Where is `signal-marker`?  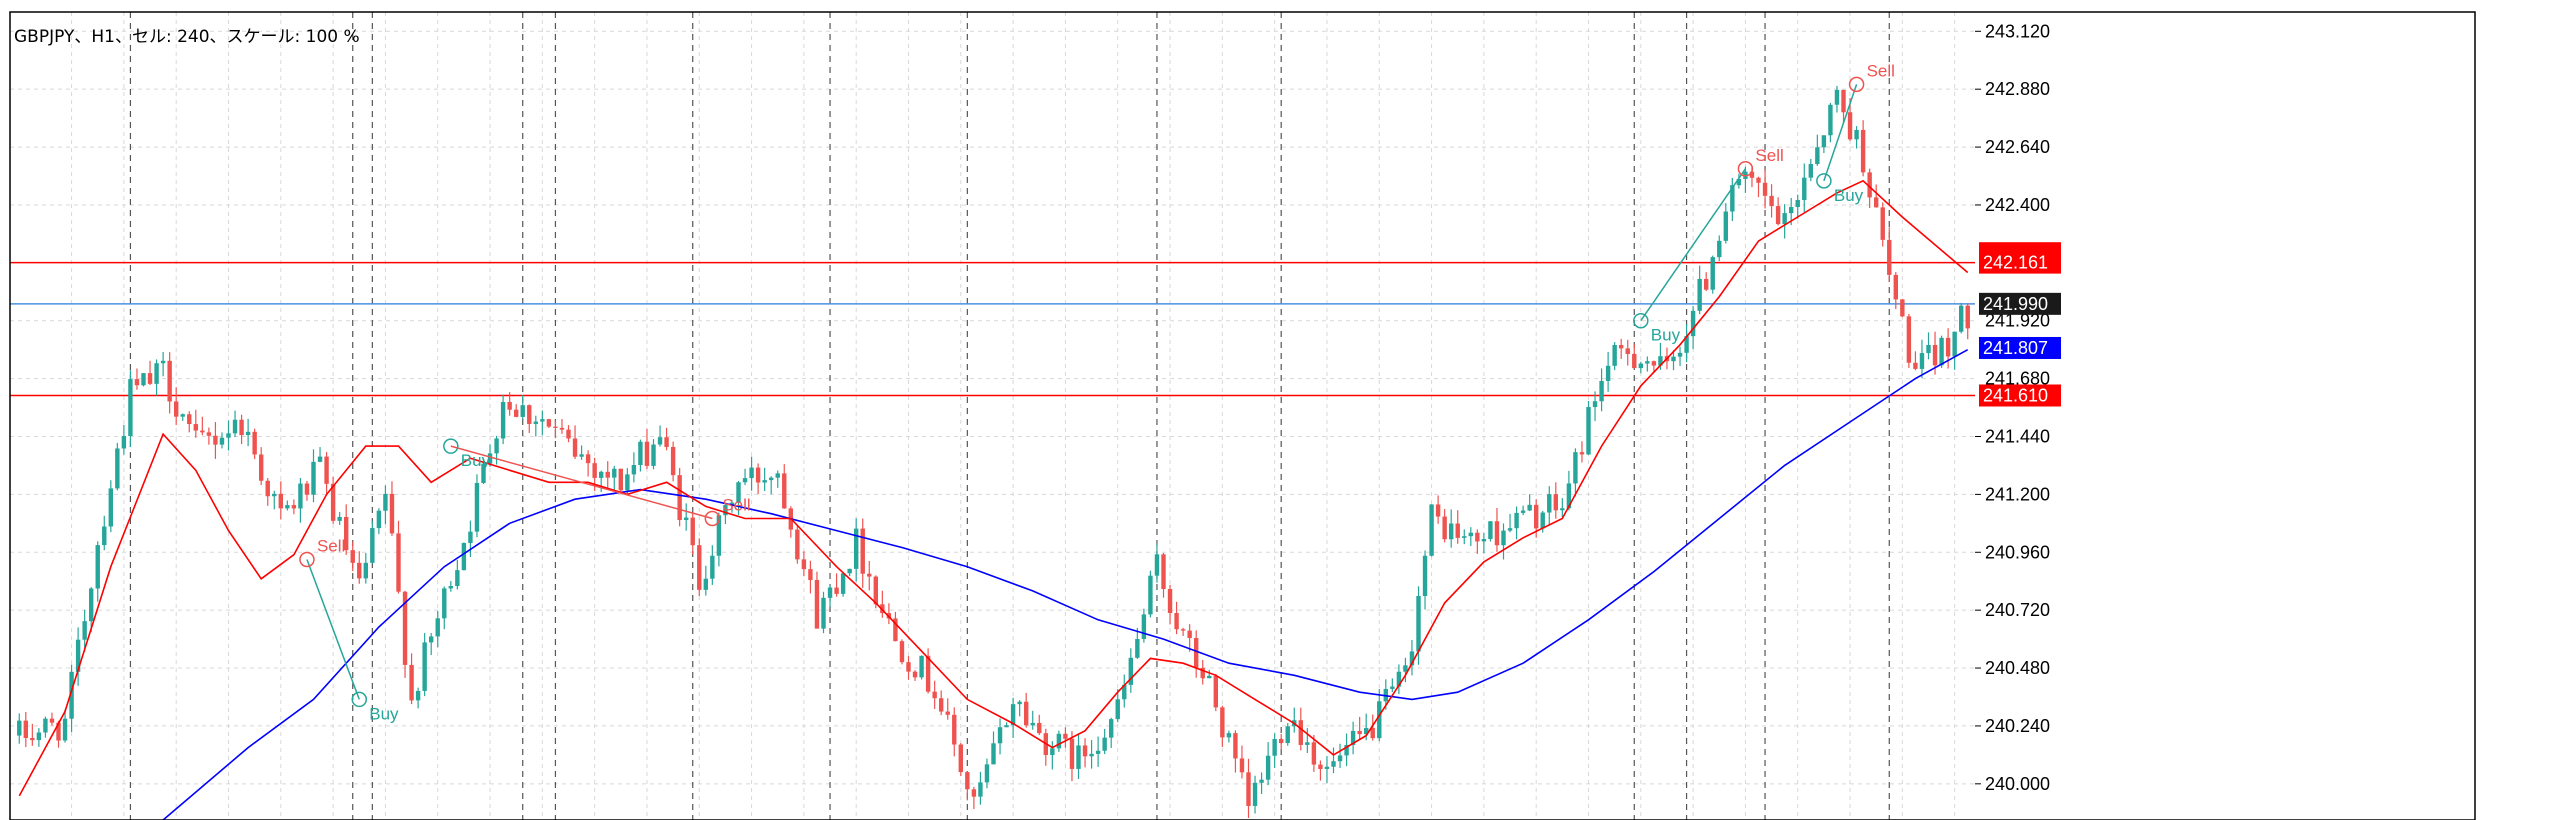
signal-marker is located at coordinates (1641, 320).